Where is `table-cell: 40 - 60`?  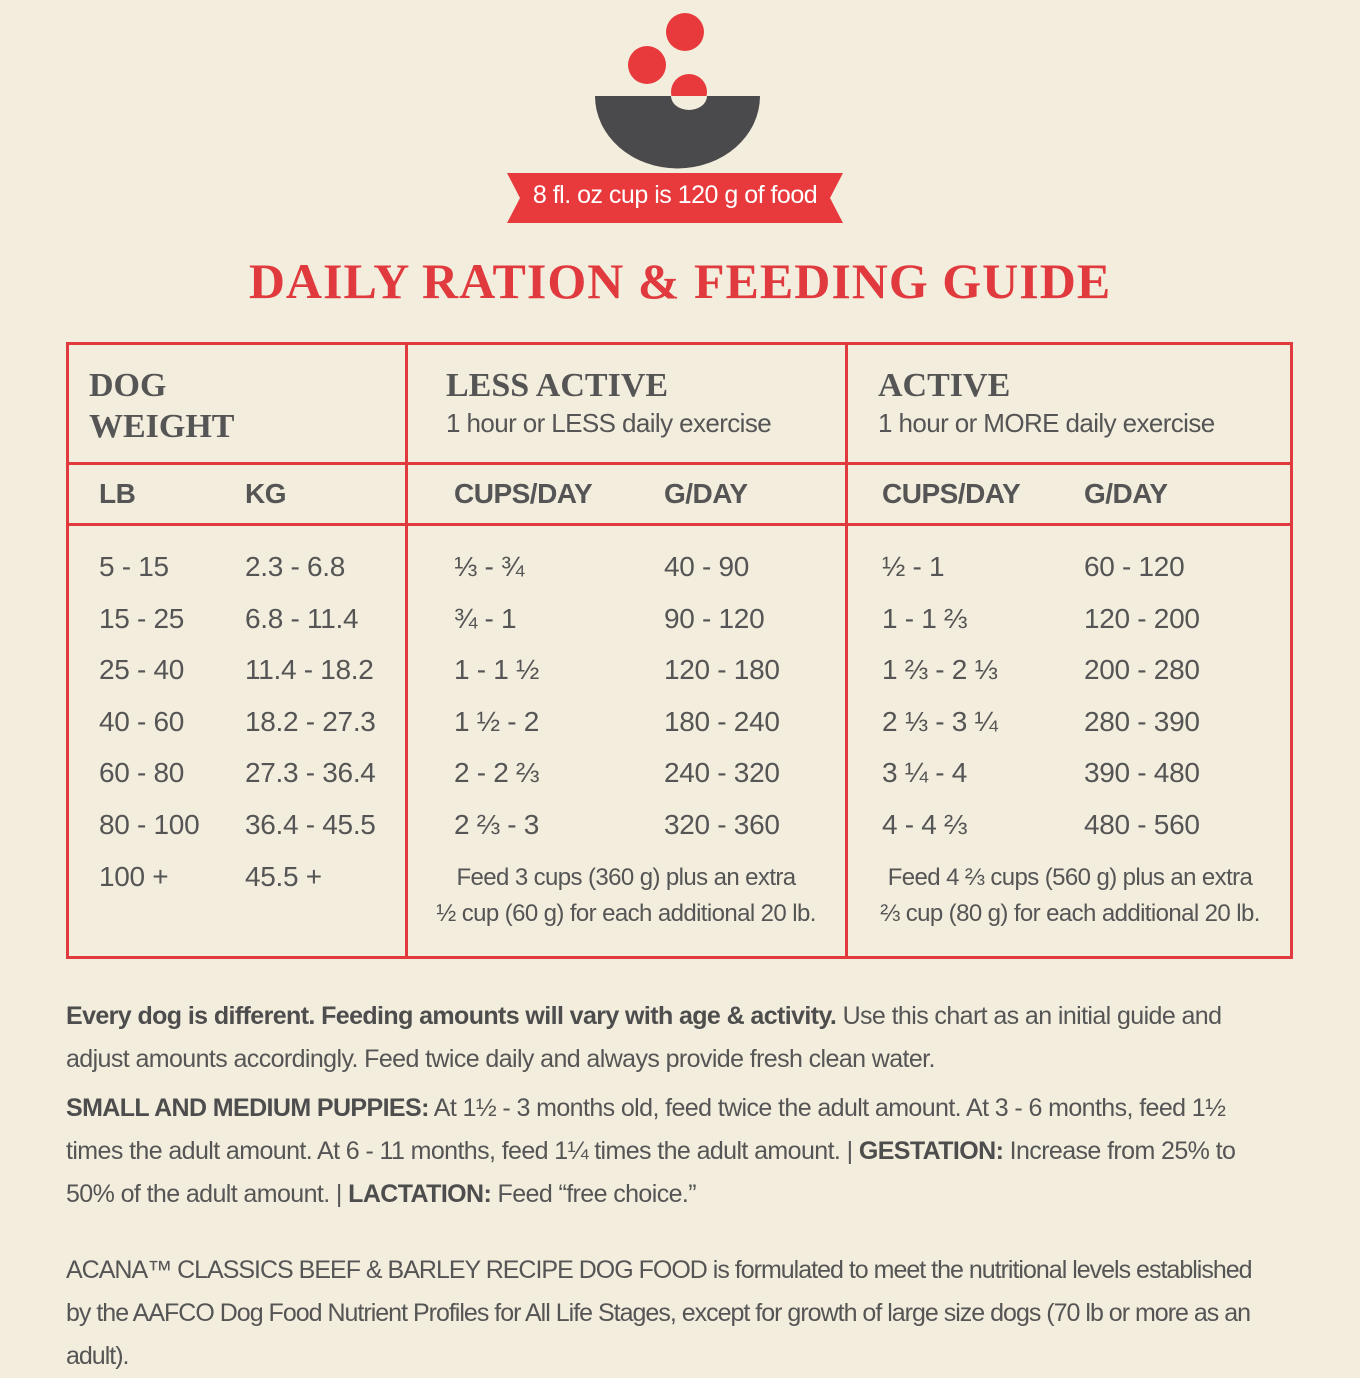 table-cell: 40 - 60 is located at coordinates (142, 721).